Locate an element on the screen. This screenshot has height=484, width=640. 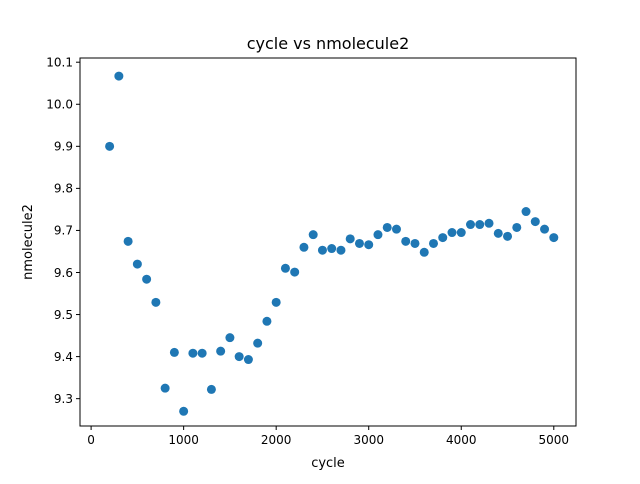
y-axis-label: nmolecule2 is located at coordinates (28, 242).